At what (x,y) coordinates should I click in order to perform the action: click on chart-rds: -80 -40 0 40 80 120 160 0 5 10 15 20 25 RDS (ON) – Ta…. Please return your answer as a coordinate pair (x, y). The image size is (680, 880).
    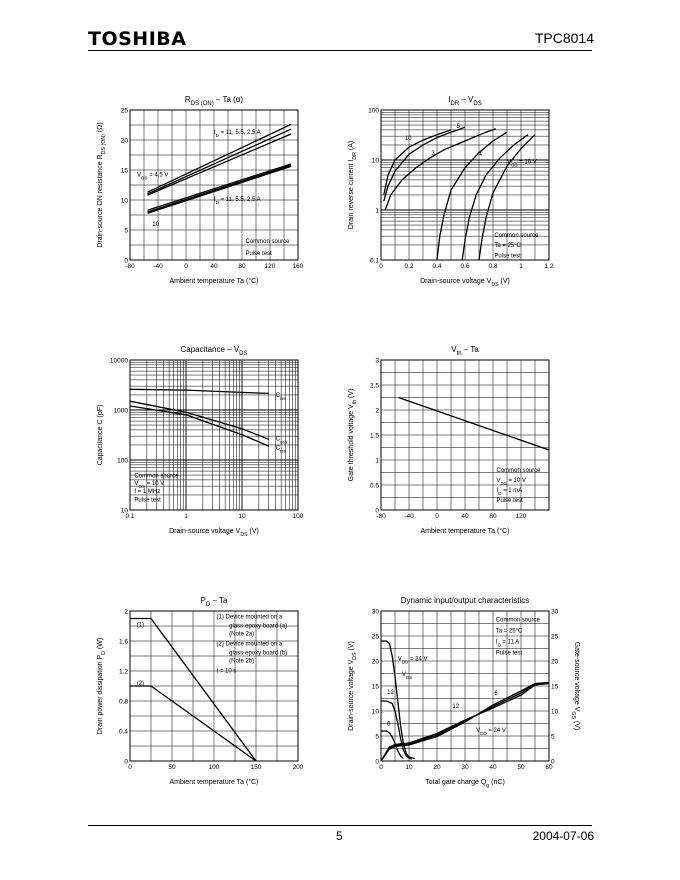
    Looking at the image, I should click on (200, 190).